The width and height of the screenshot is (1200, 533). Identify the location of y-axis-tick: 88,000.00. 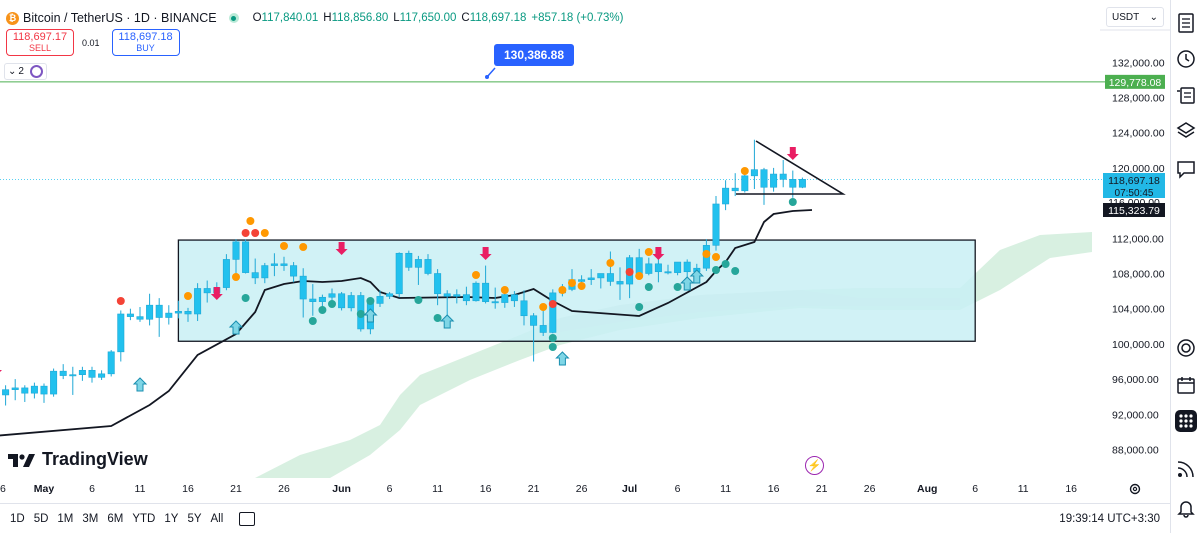
(1135, 451).